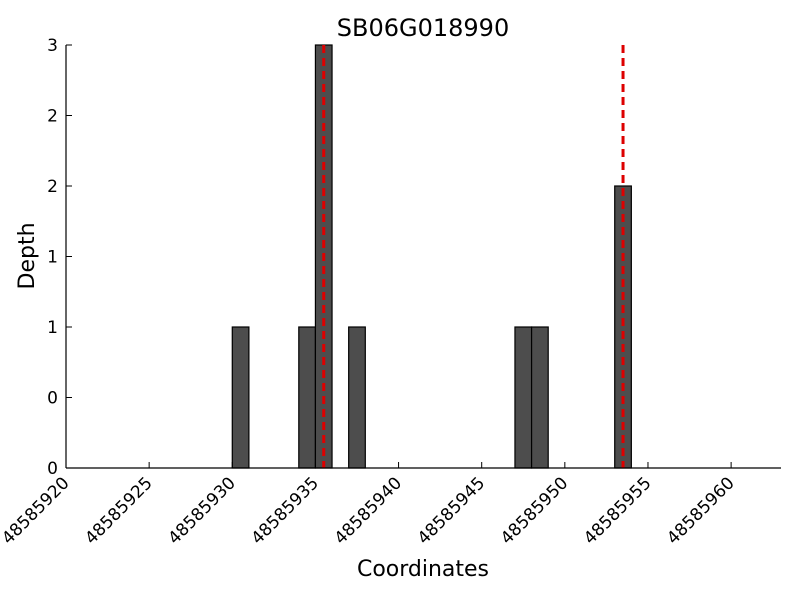 This screenshot has width=800, height=600. Describe the element at coordinates (617, 510) in the screenshot. I see `x-tick-label: 48585955` at that location.